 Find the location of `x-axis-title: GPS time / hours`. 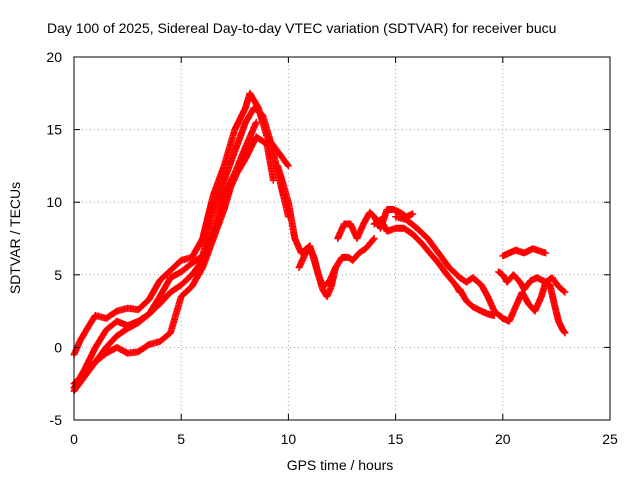

x-axis-title: GPS time / hours is located at coordinates (340, 465).